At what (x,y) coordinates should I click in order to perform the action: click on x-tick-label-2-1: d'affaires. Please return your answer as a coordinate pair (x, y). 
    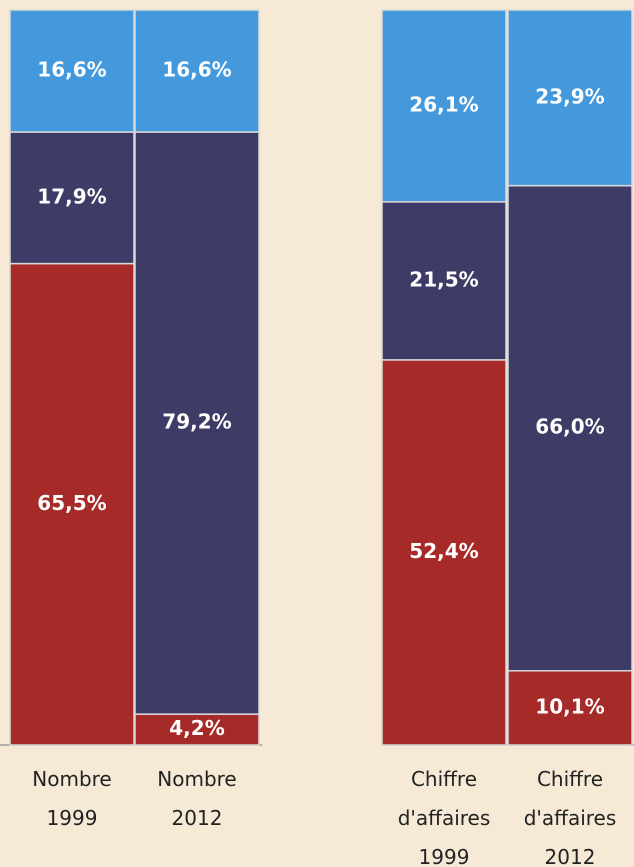
    Looking at the image, I should click on (444, 818).